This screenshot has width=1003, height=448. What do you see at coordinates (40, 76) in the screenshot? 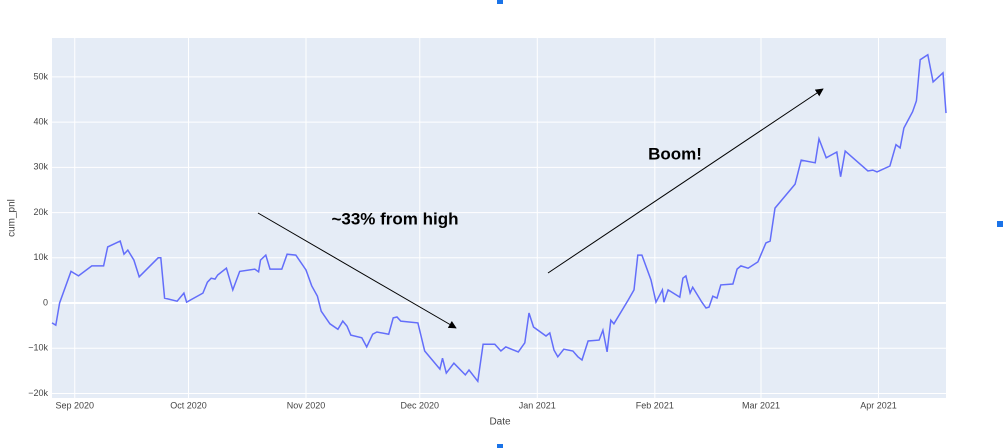
I see `y-tick-label: 50k` at bounding box center [40, 76].